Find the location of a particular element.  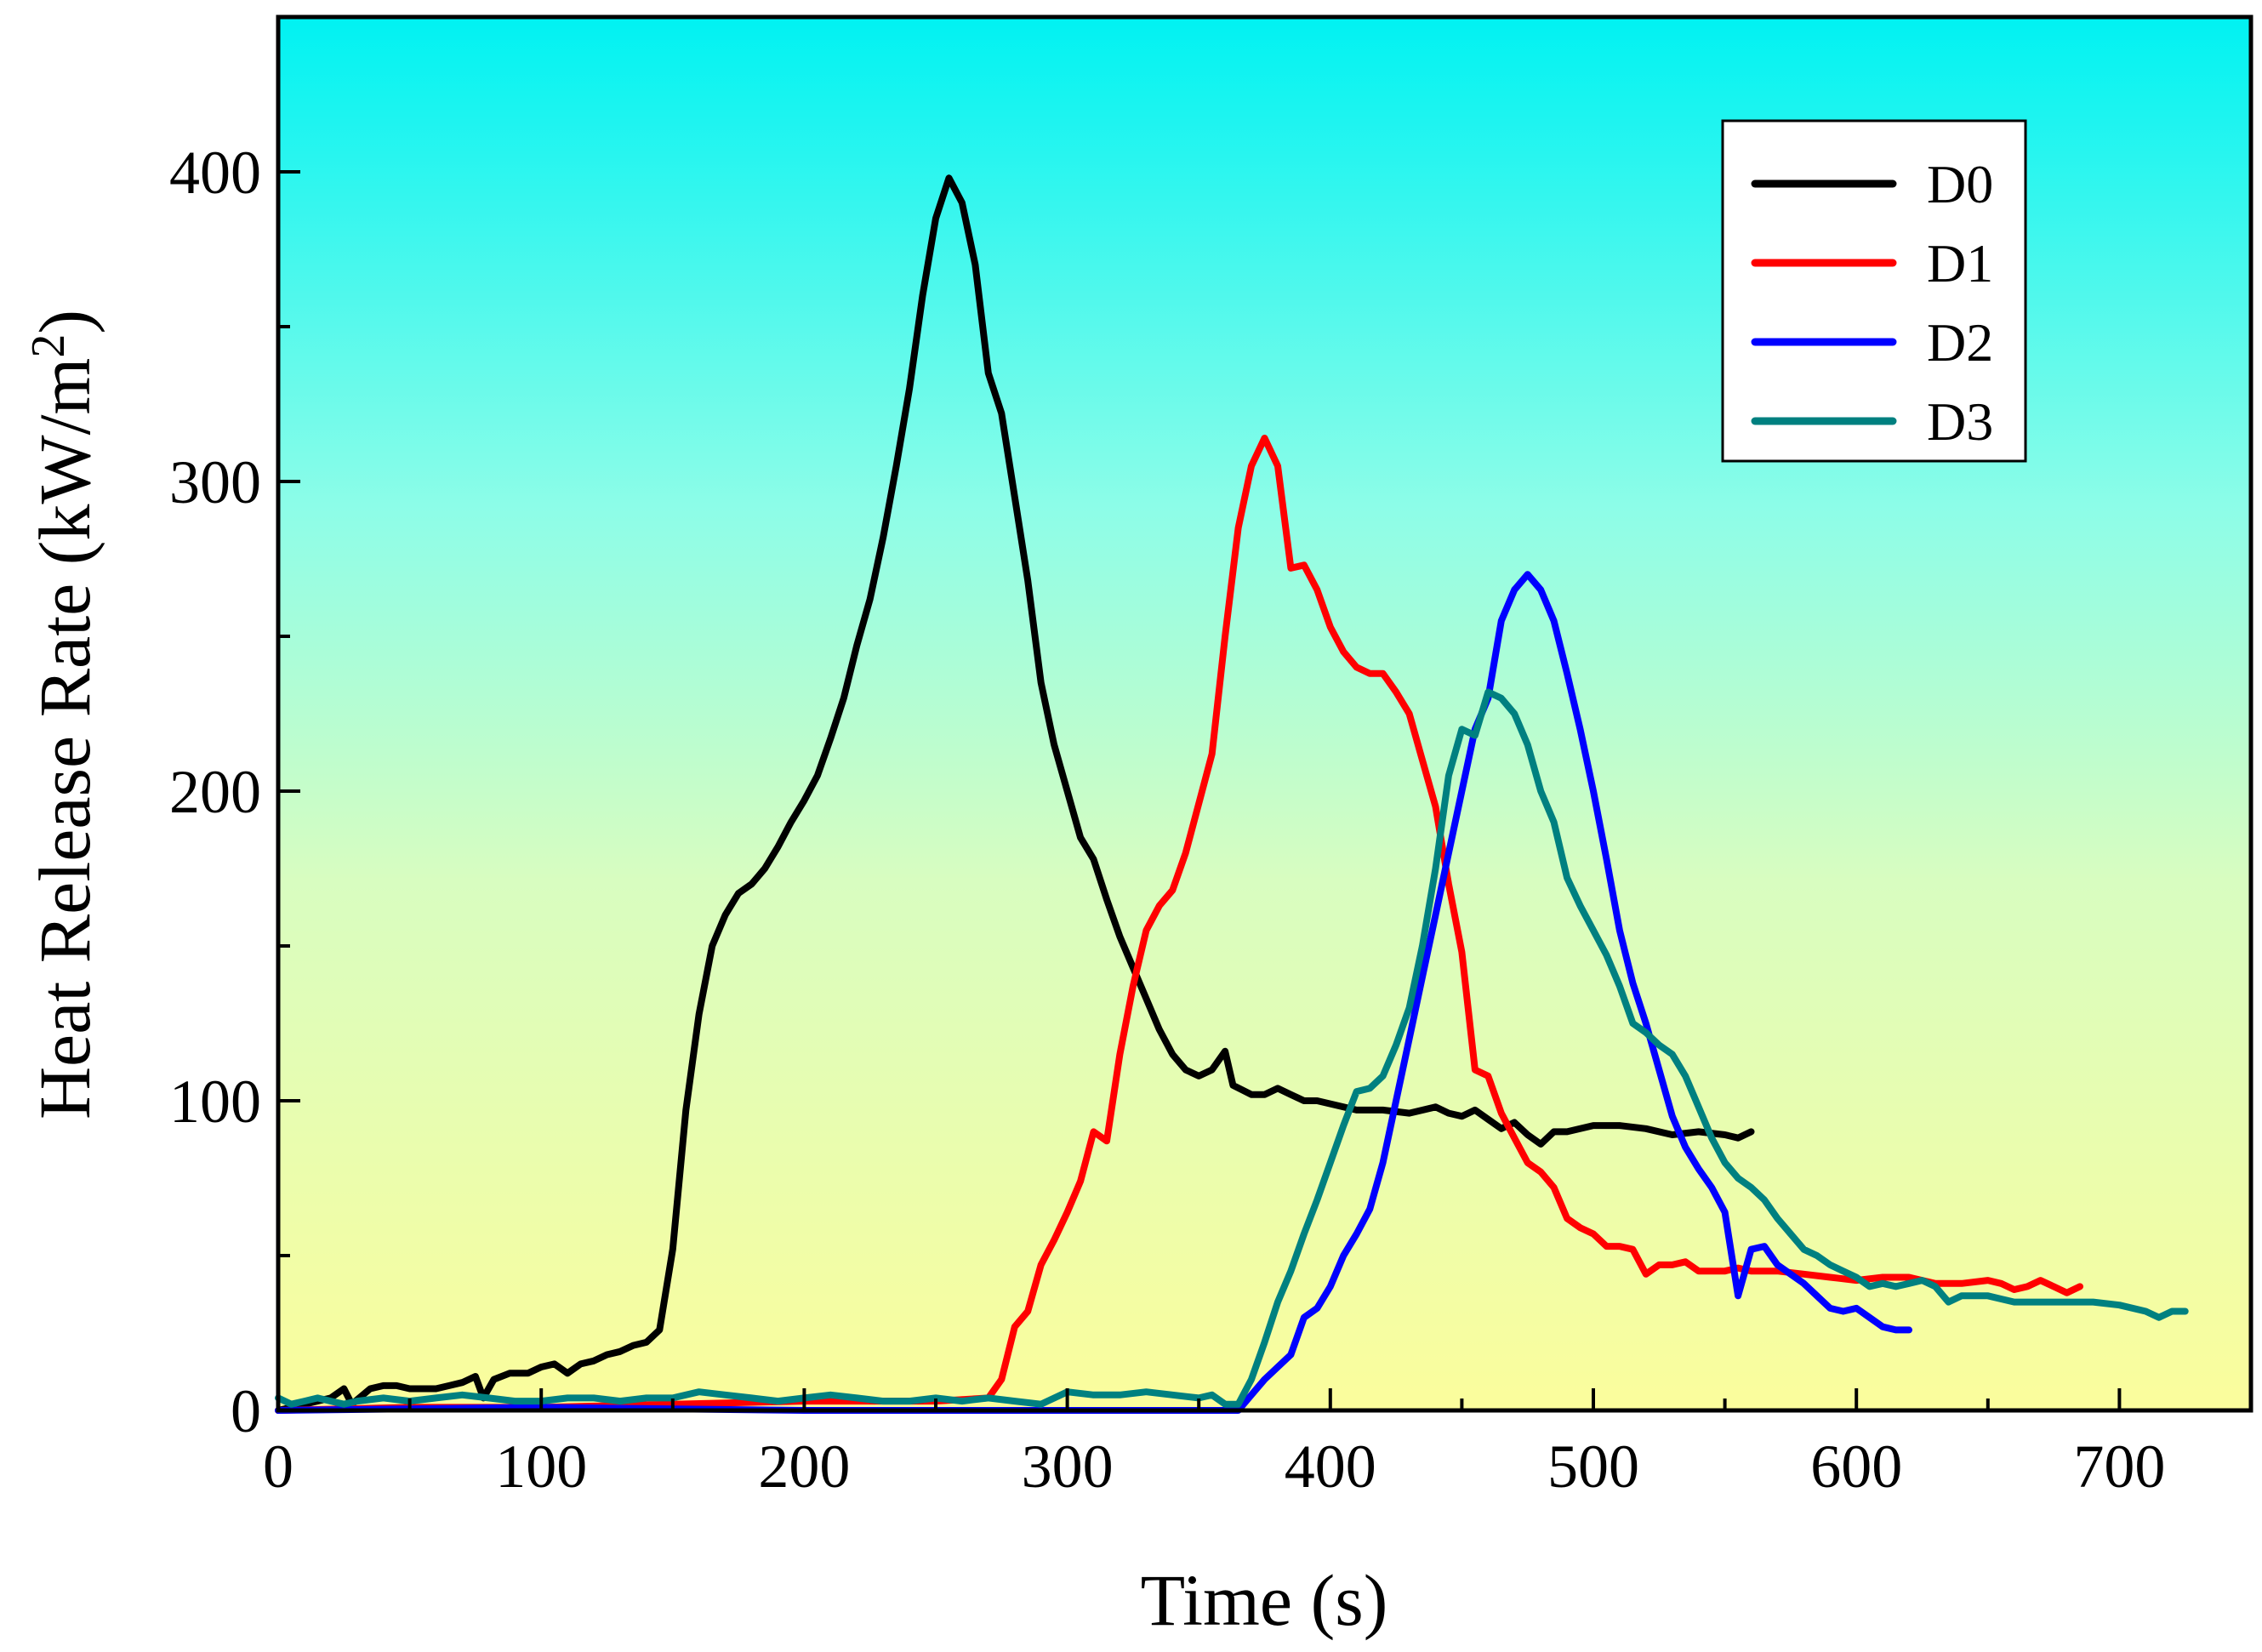

y-tick-label-400: 400 is located at coordinates (215, 173).